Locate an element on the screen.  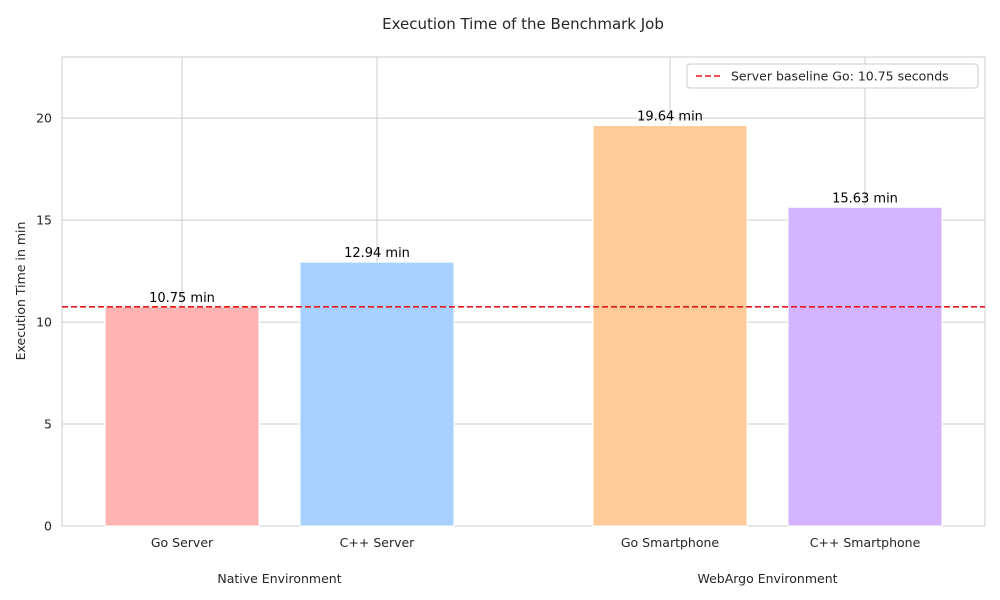
y-tick-label: 20 is located at coordinates (44, 118).